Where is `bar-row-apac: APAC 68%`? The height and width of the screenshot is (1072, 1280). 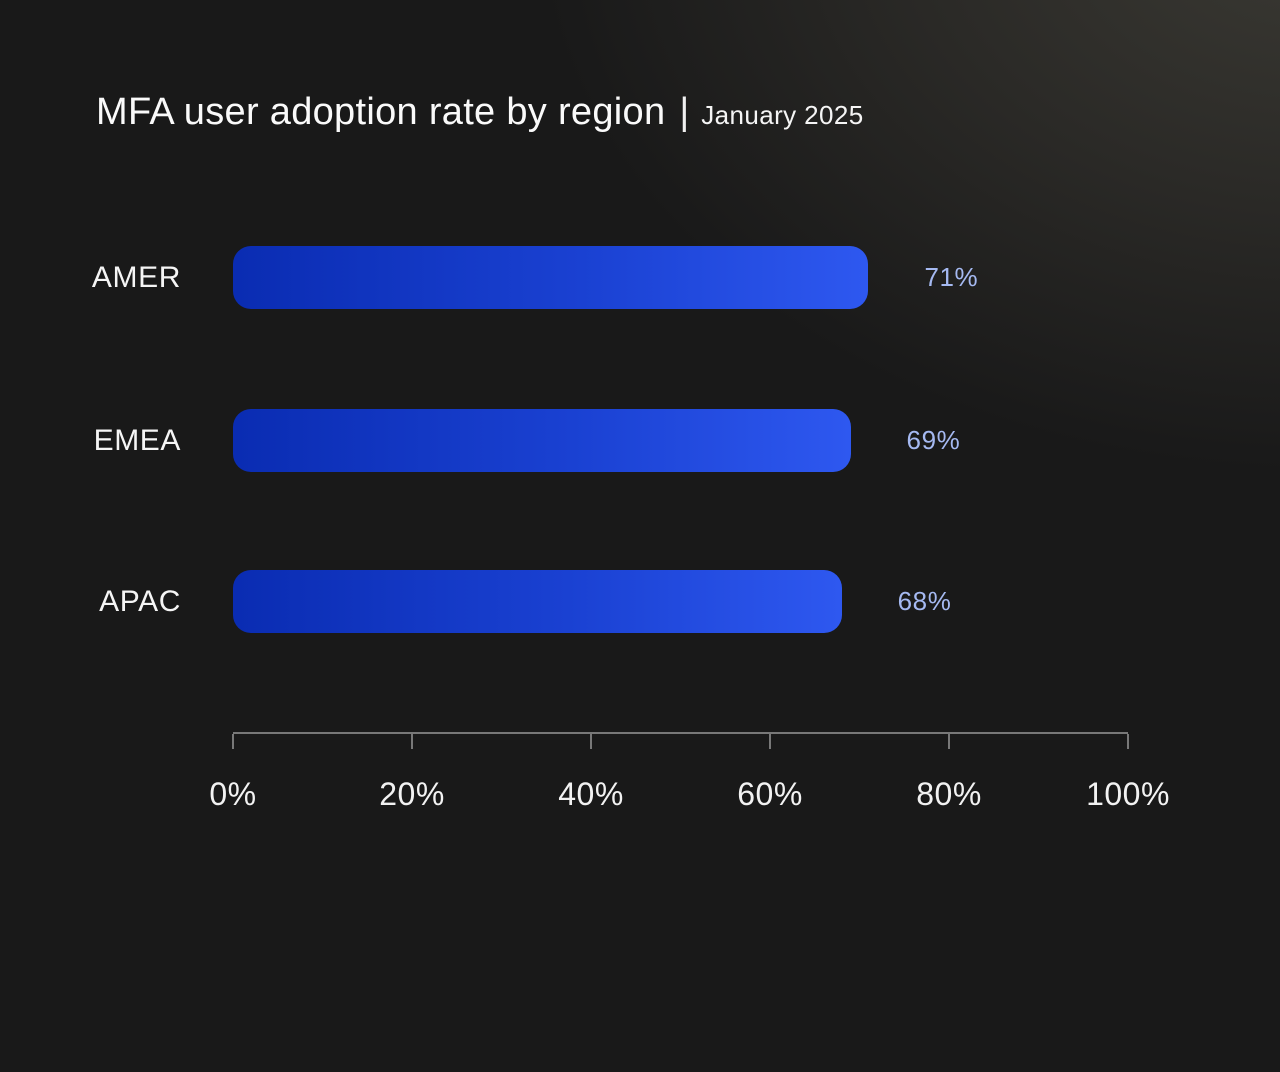 bar-row-apac: APAC 68% is located at coordinates (640, 601).